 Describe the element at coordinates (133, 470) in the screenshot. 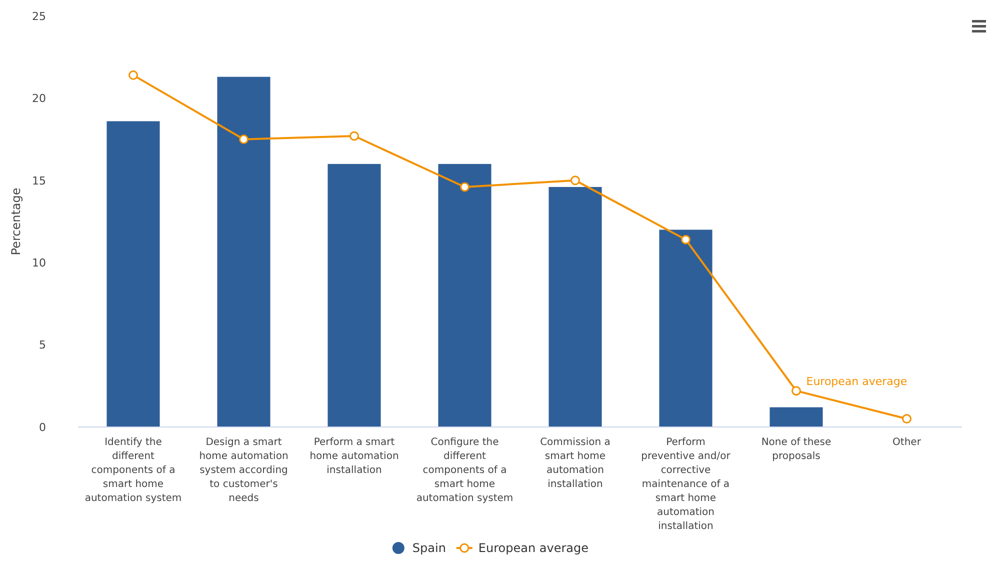

I see `x-tick-label: Identify the different components of a smart home automation system` at that location.